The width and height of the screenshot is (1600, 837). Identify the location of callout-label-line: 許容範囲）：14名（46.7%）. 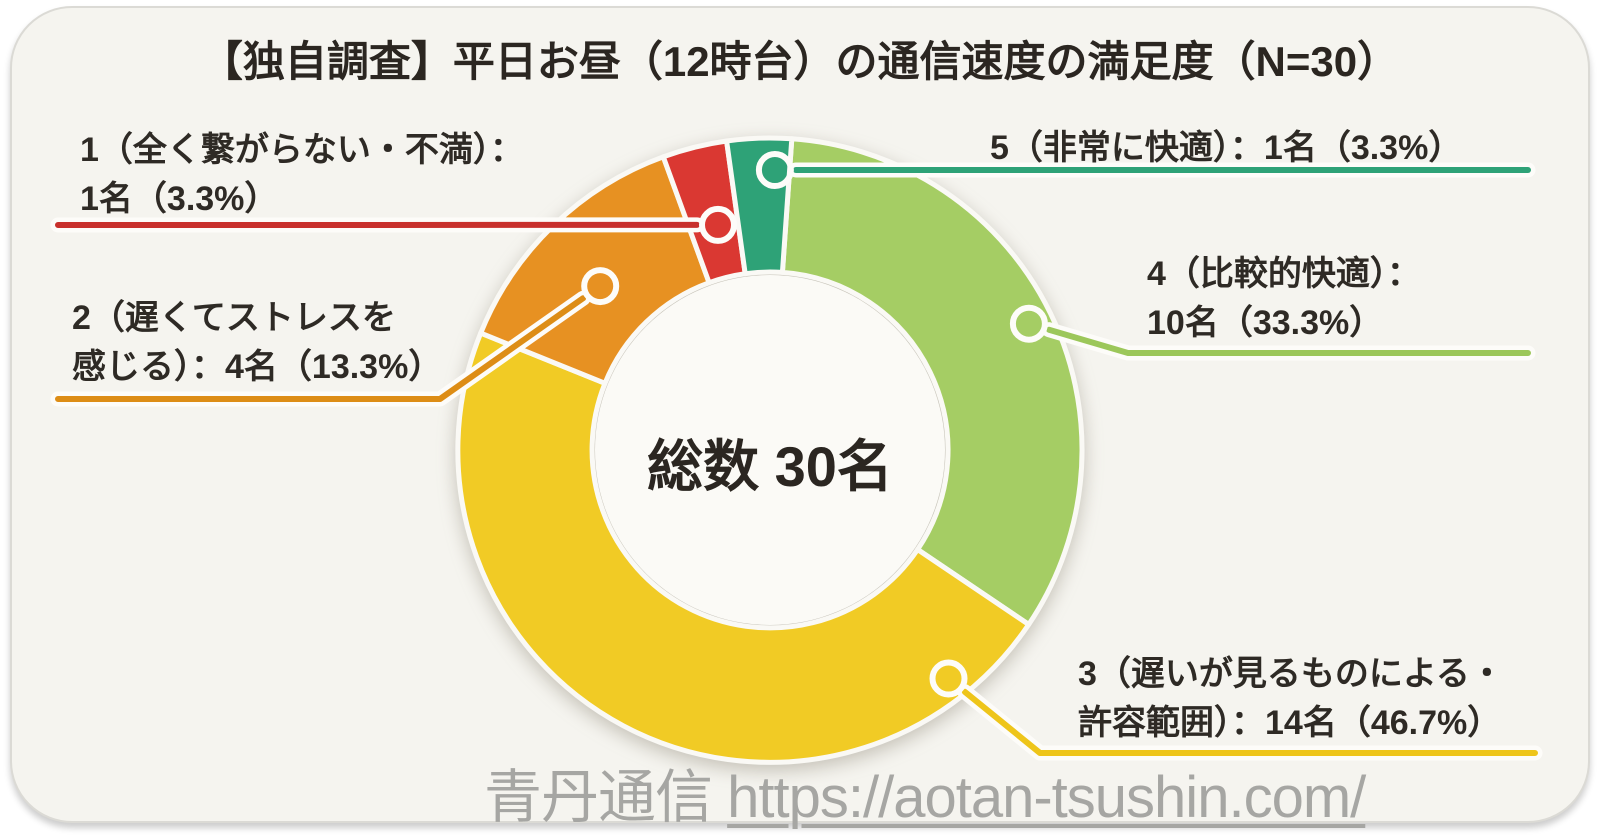
(1290, 723).